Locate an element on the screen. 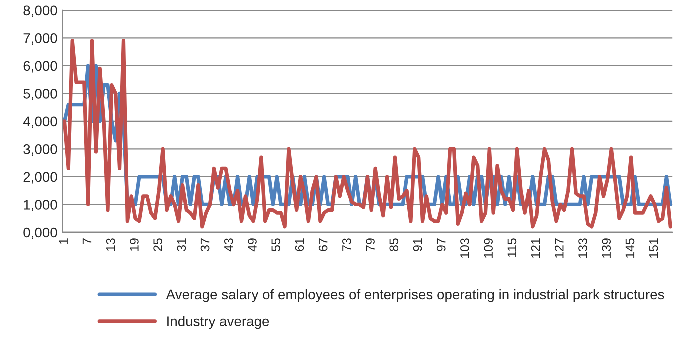  x-tick-label: 151 is located at coordinates (654, 248).